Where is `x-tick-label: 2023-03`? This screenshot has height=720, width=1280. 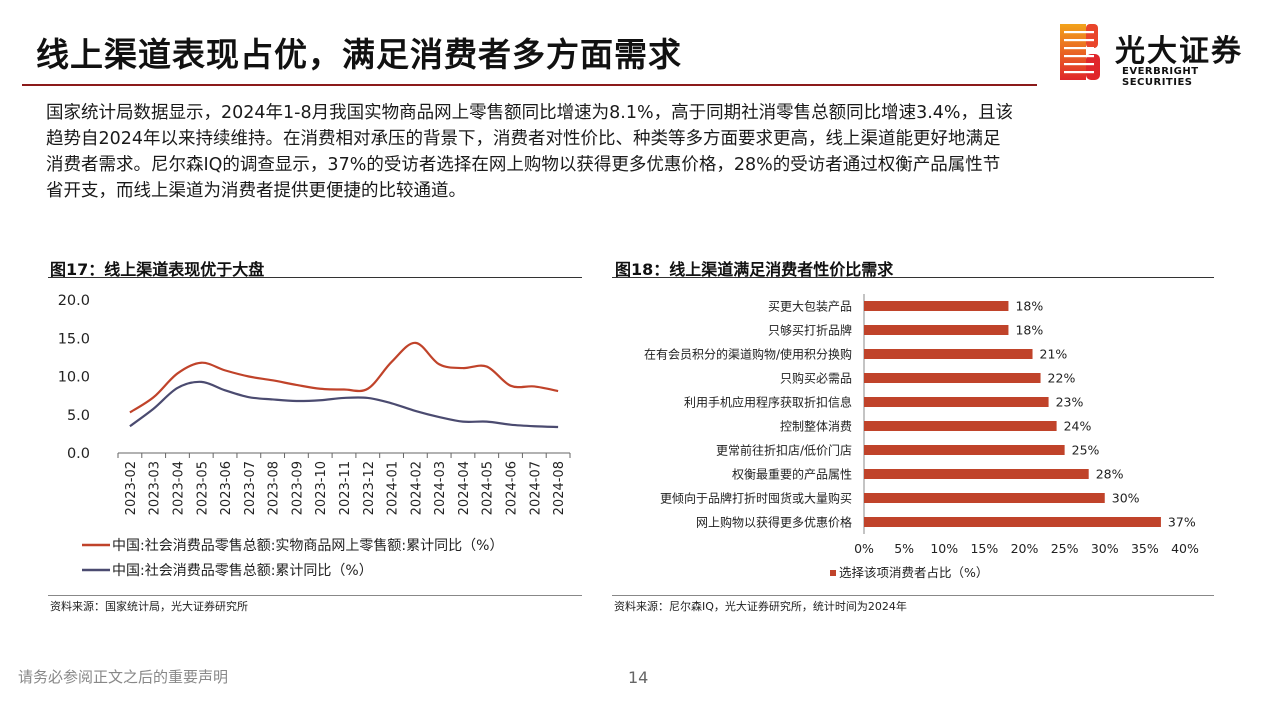 x-tick-label: 2023-03 is located at coordinates (155, 488).